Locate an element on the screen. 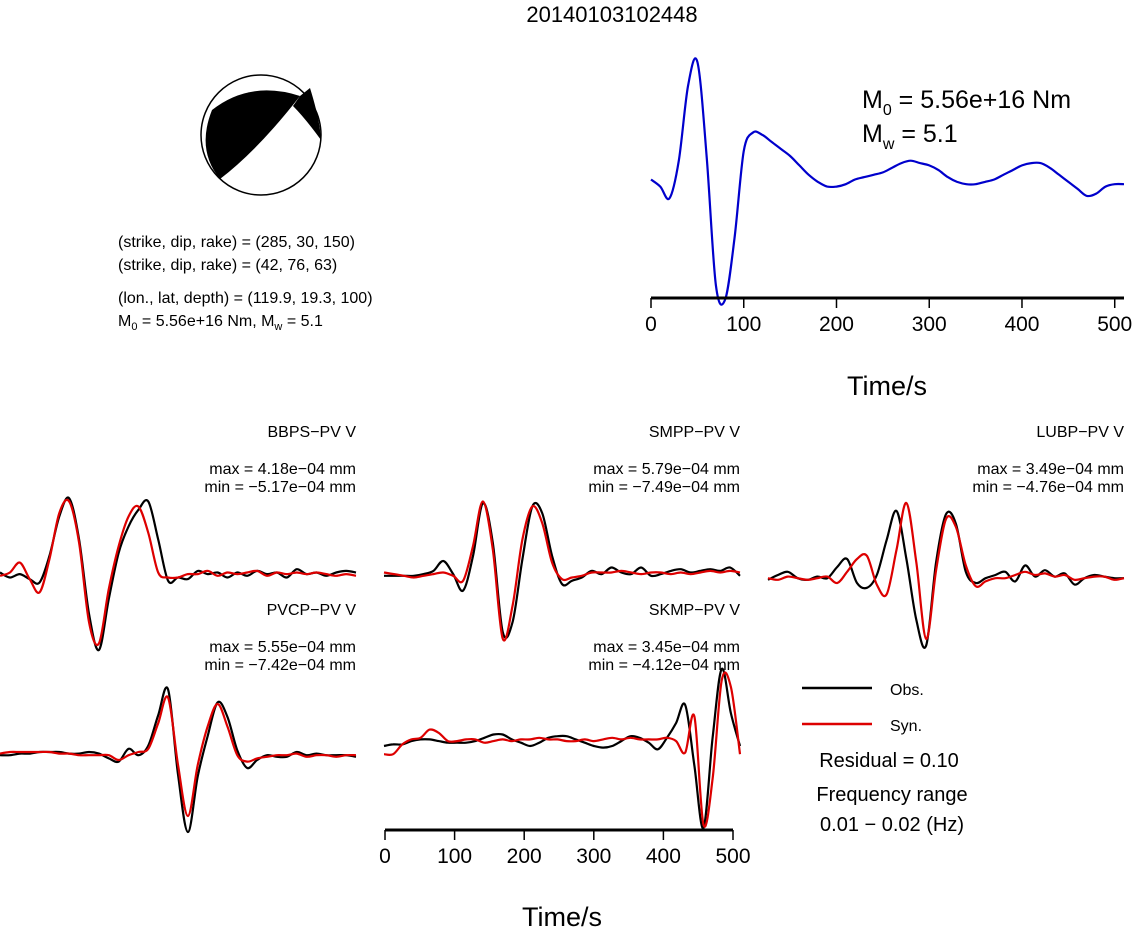 Image resolution: width=1136 pixels, height=928 pixels. stf-tick-label: 400 is located at coordinates (1021, 324).